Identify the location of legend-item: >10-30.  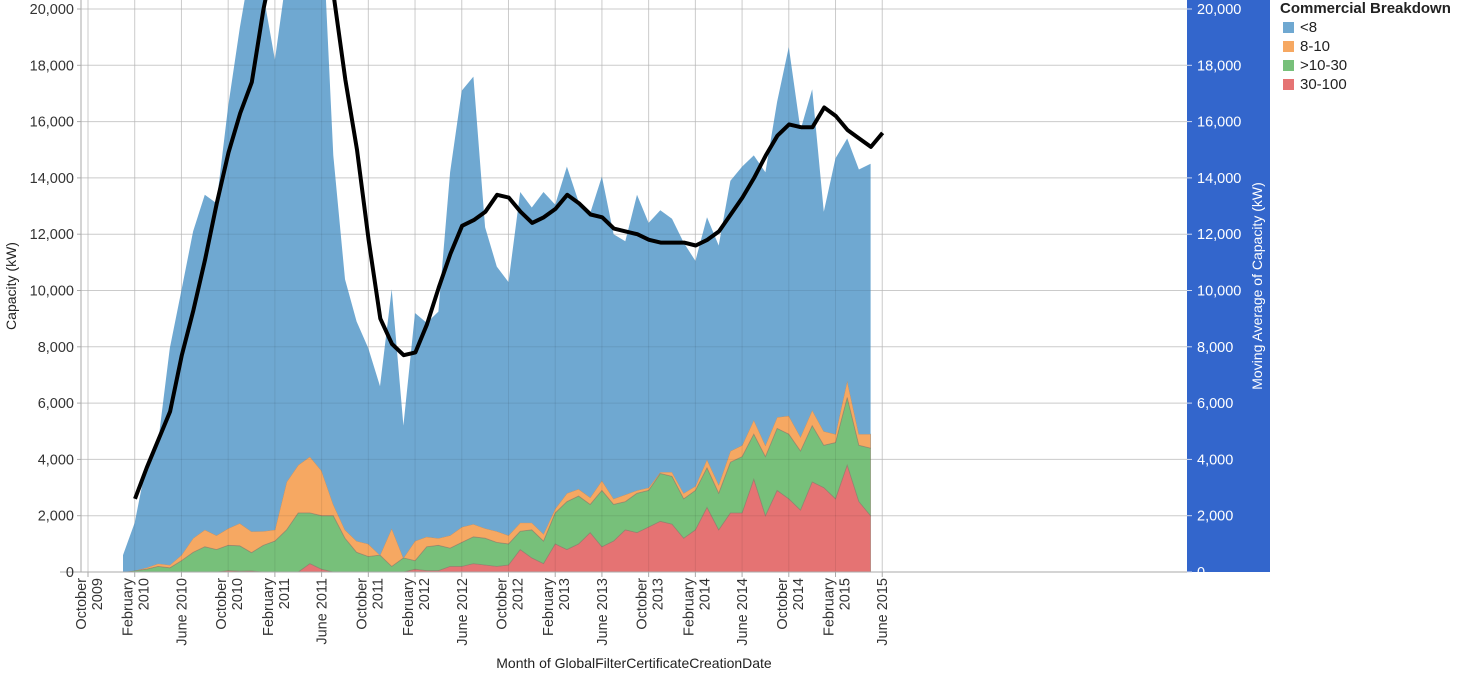
(1365, 65).